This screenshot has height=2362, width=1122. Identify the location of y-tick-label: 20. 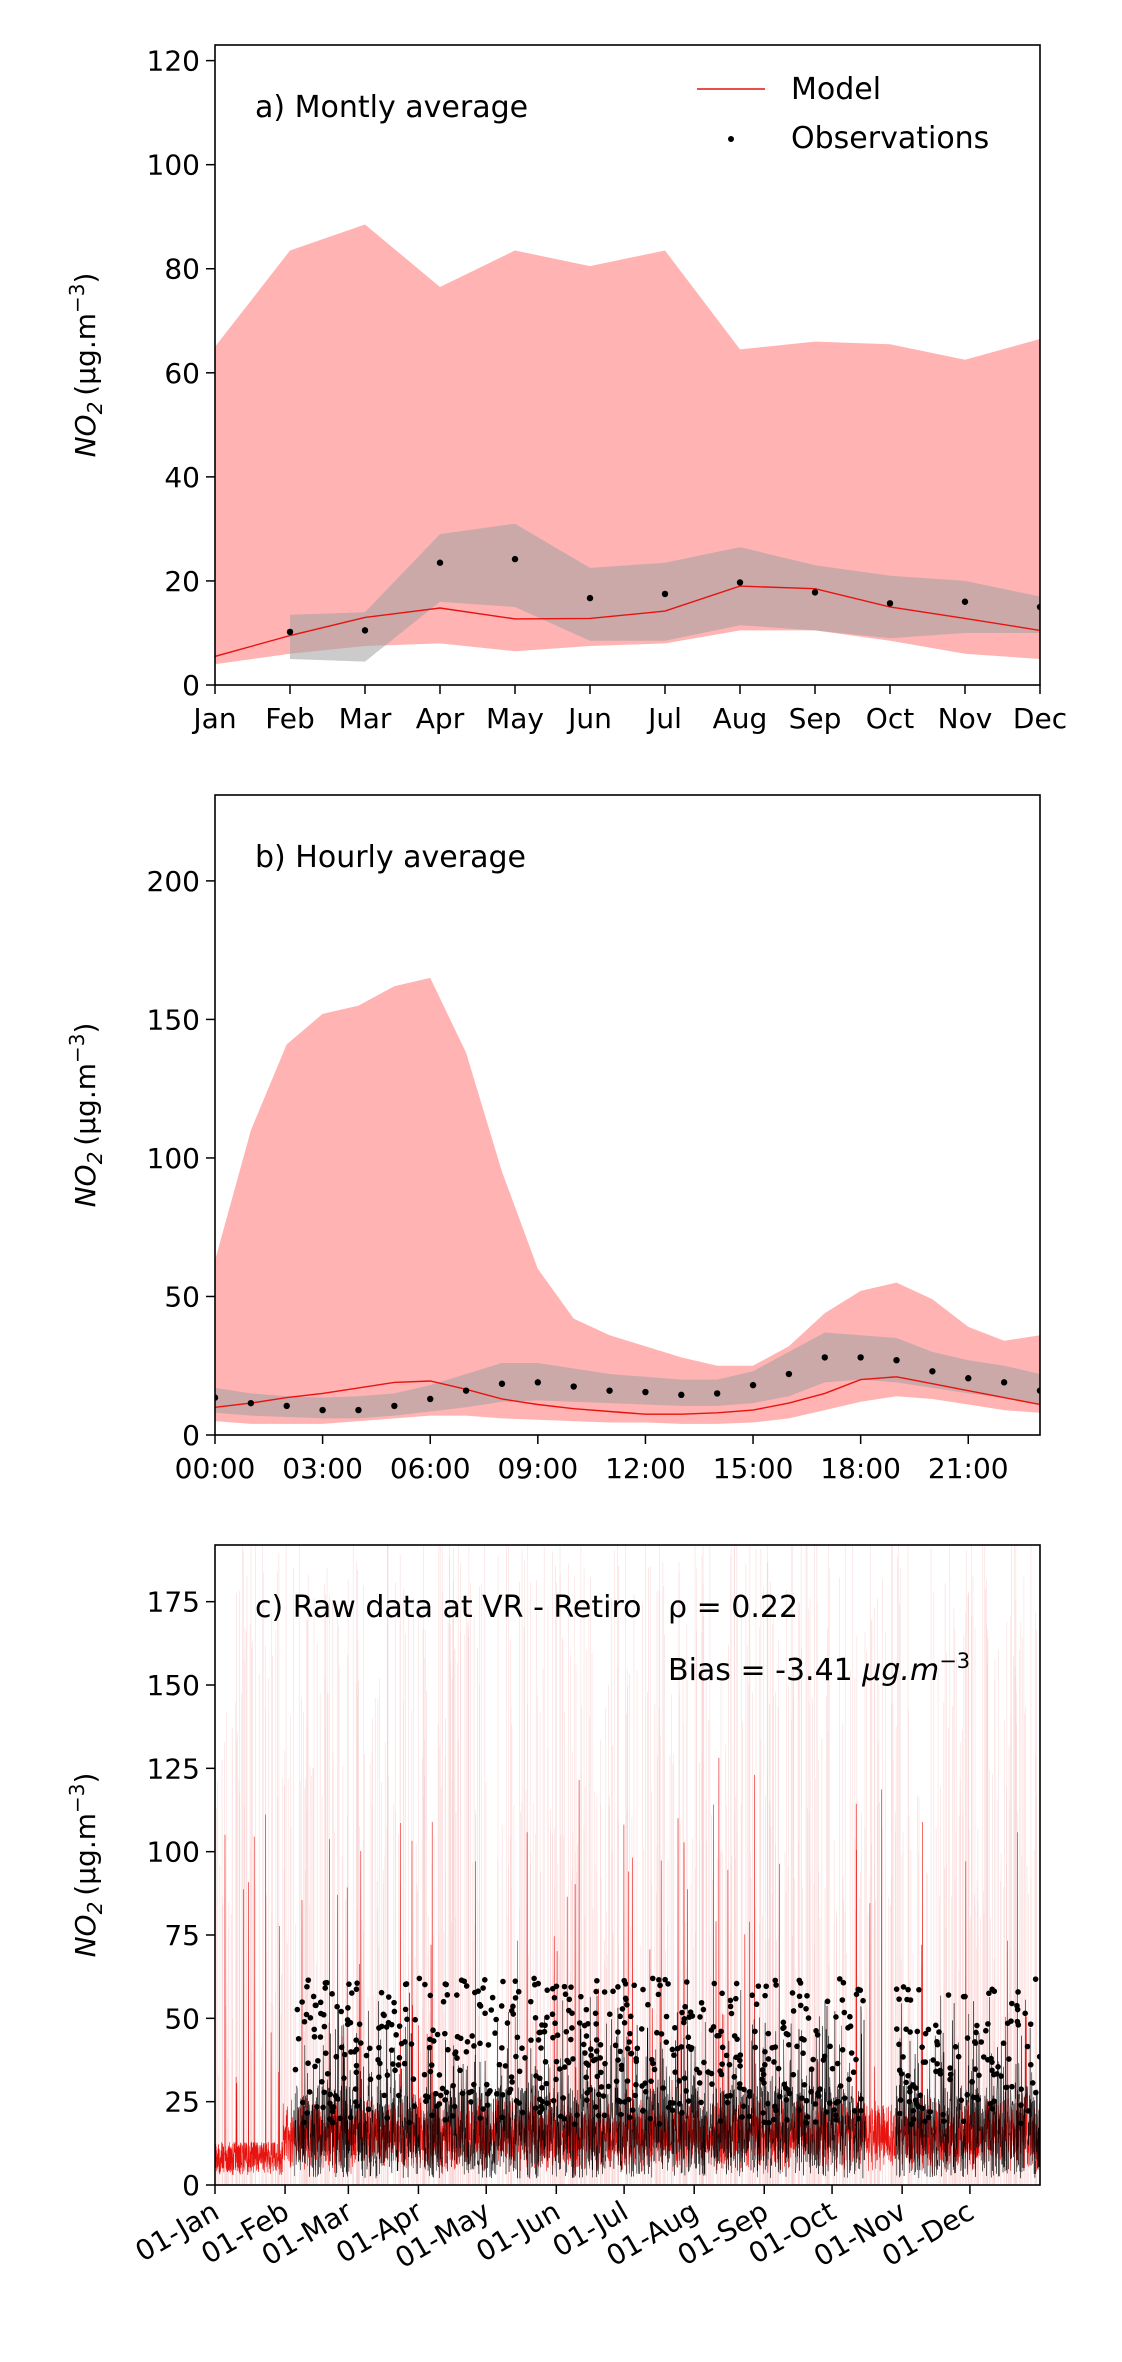
(182, 581).